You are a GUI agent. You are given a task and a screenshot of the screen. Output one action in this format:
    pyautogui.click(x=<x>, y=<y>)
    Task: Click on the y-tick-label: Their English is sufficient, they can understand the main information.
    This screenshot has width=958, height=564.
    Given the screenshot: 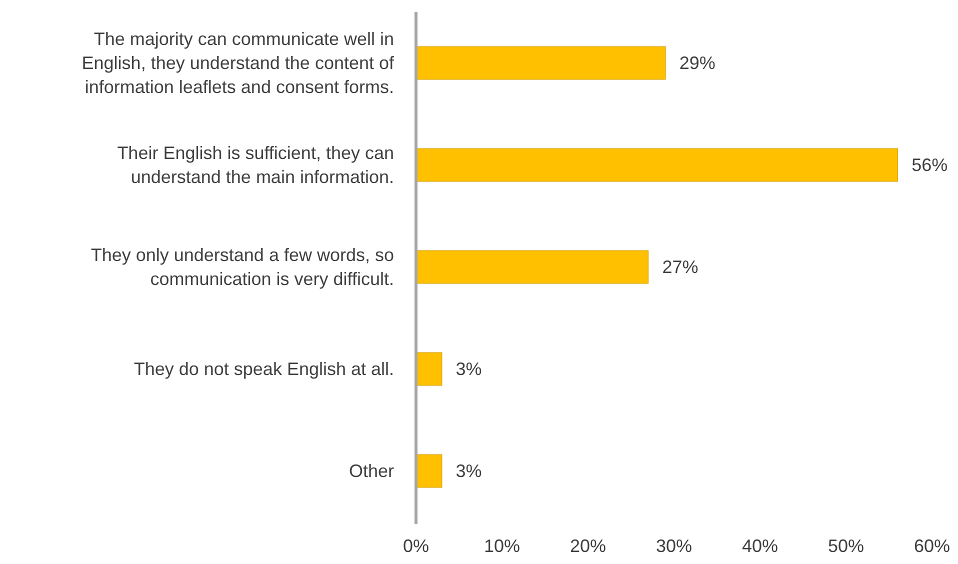 What is the action you would take?
    pyautogui.click(x=255, y=165)
    